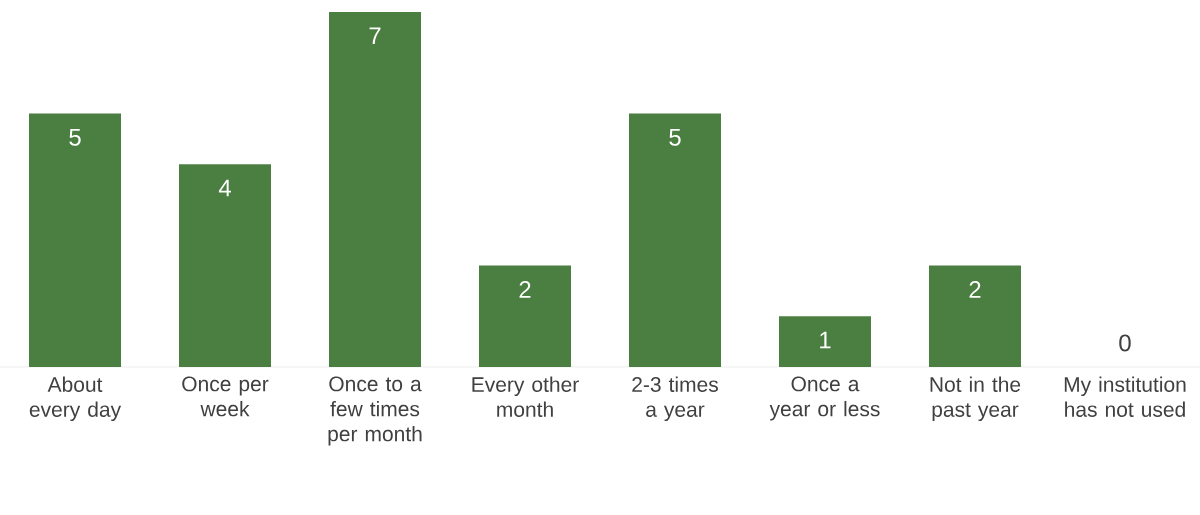 The width and height of the screenshot is (1200, 515). Describe the element at coordinates (1125, 396) in the screenshot. I see `x-tick-label: My institution has not used` at that location.